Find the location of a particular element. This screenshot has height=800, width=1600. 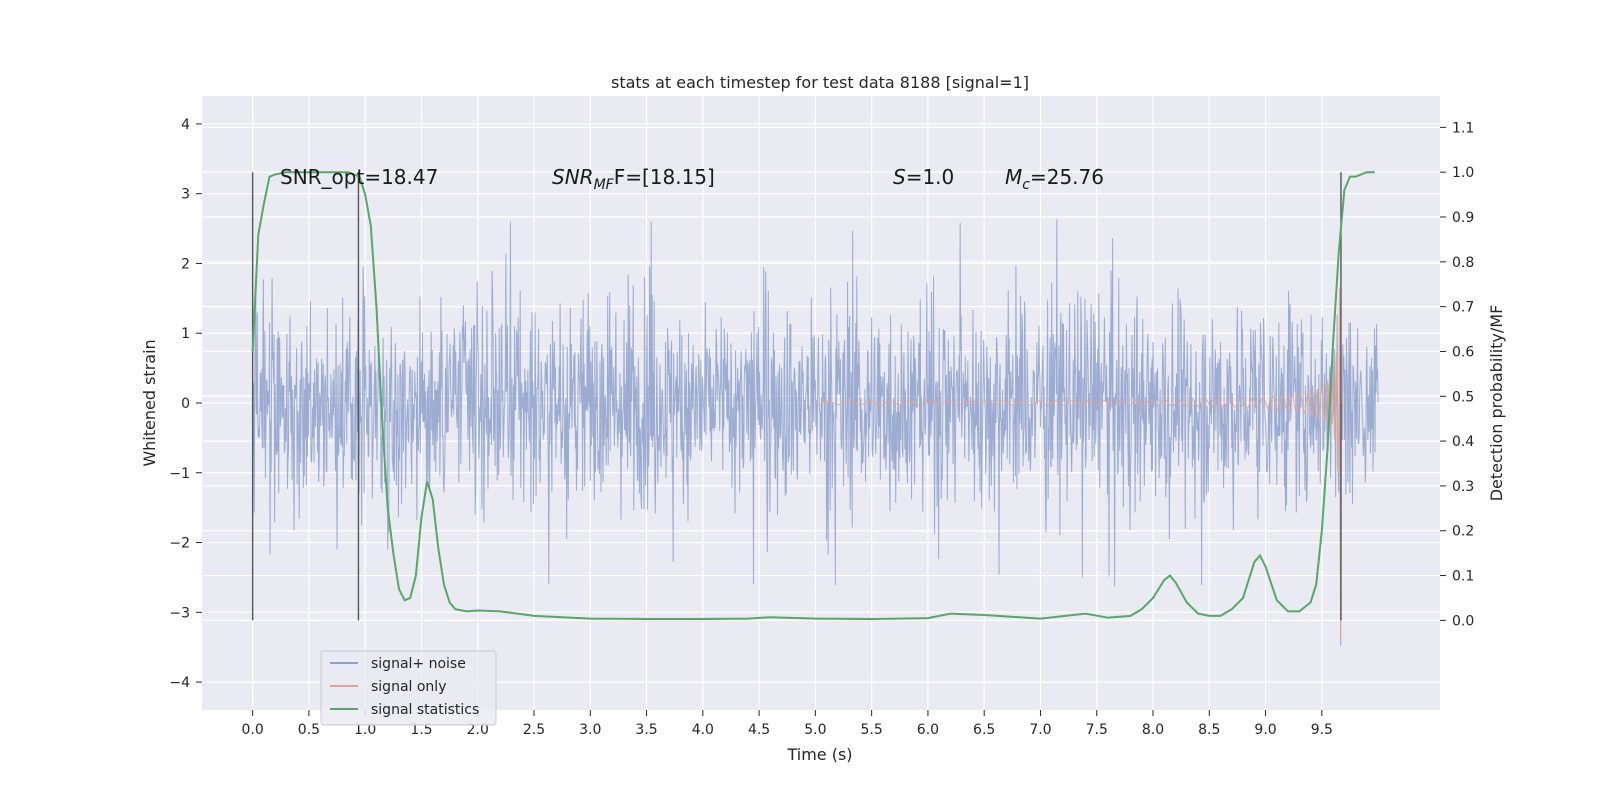

x-tick-label: 2.5 is located at coordinates (534, 730).